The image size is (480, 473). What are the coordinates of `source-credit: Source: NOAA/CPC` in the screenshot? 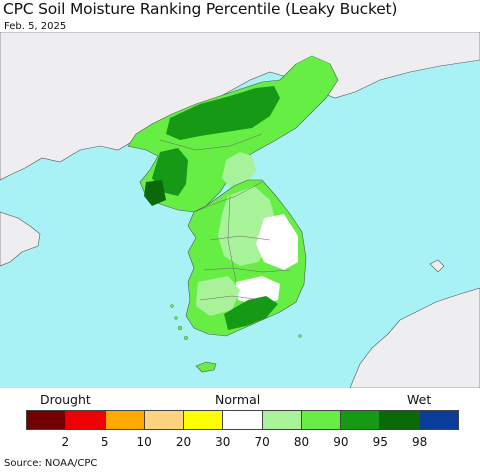 It's located at (51, 463).